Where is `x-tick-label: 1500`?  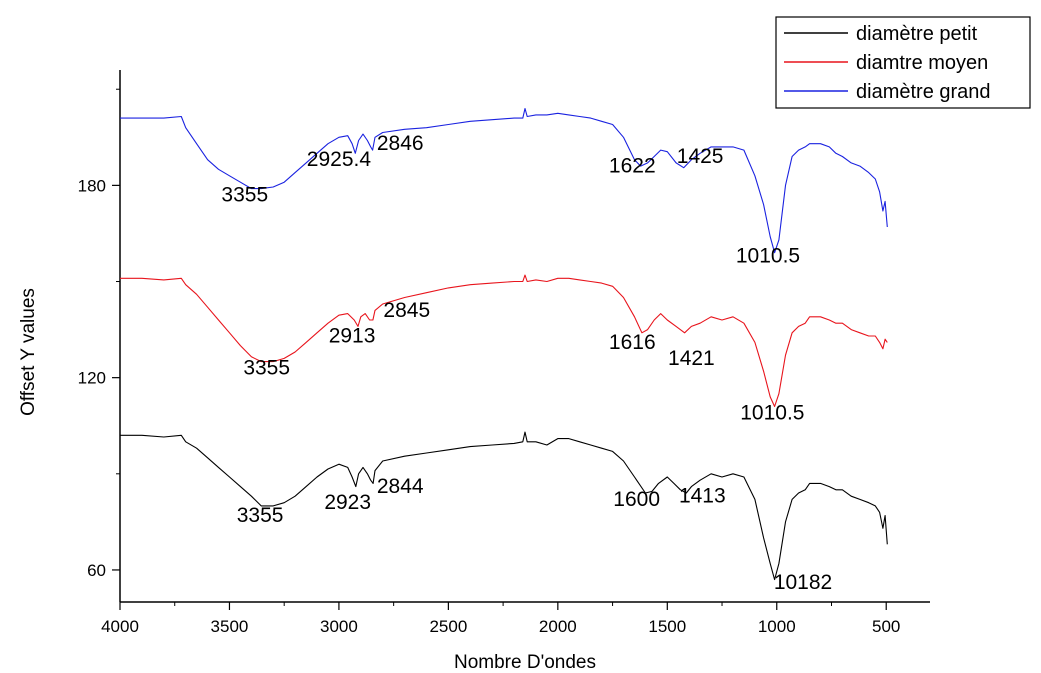
x-tick-label: 1500 is located at coordinates (667, 626).